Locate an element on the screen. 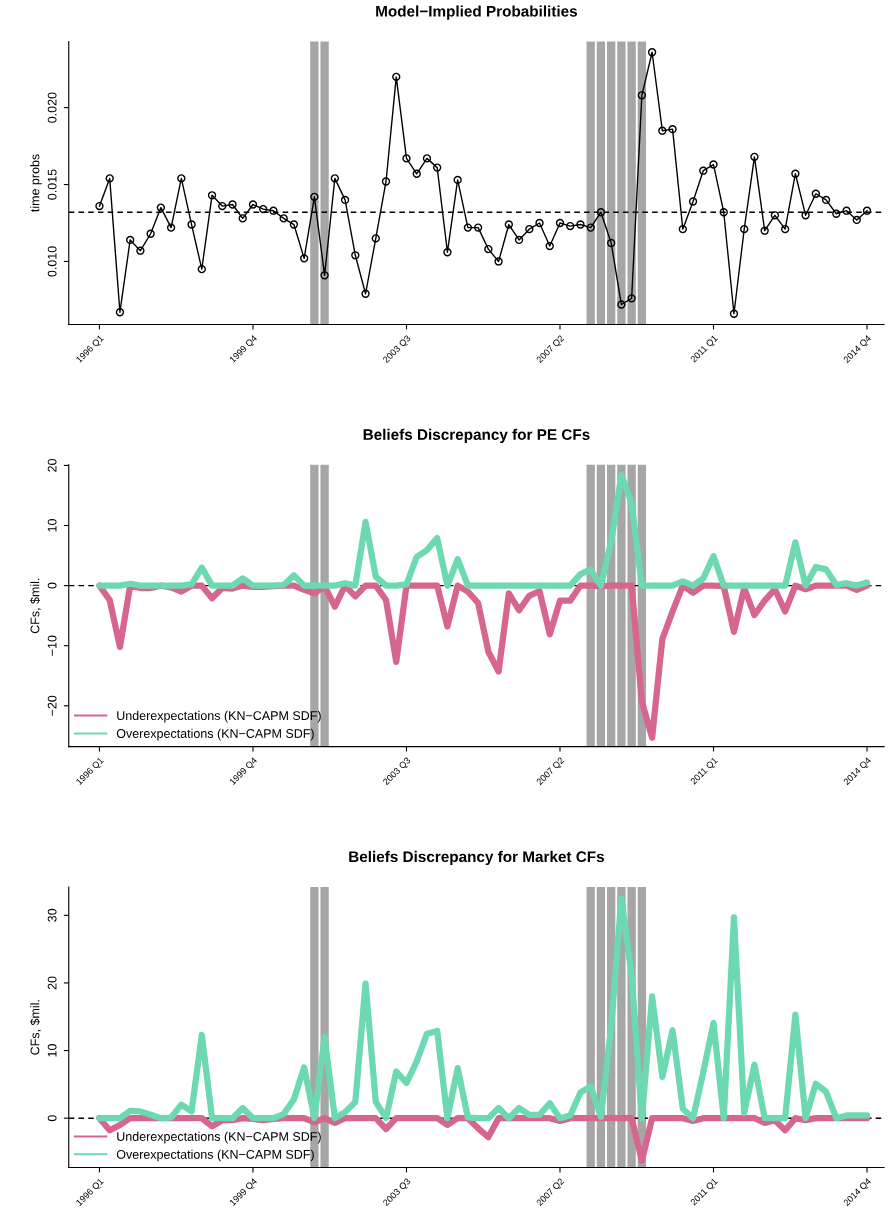  y-tick-label: −10 is located at coordinates (52, 645).